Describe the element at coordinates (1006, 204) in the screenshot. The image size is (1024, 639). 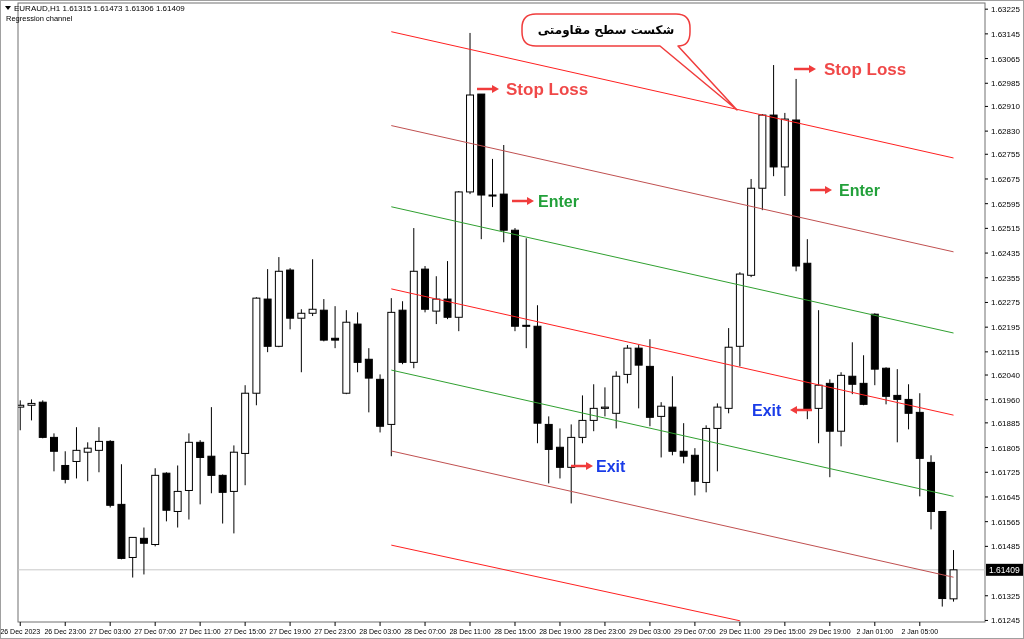
I see `y-tick-label: 1.62595` at that location.